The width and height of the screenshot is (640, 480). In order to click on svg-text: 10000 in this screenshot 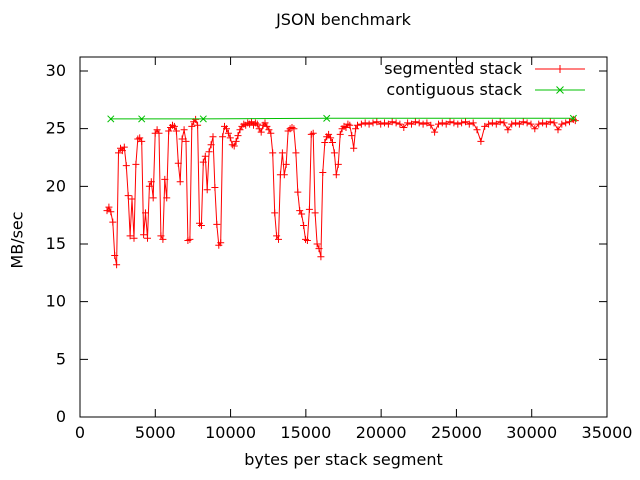, I will do `click(230, 432)`.